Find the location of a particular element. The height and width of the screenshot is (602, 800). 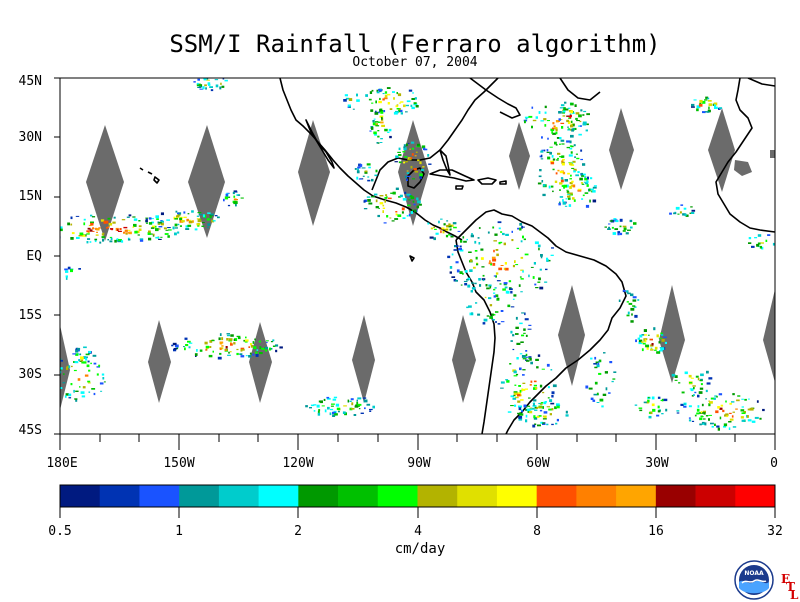

lon-label-30w: 30W is located at coordinates (657, 463).